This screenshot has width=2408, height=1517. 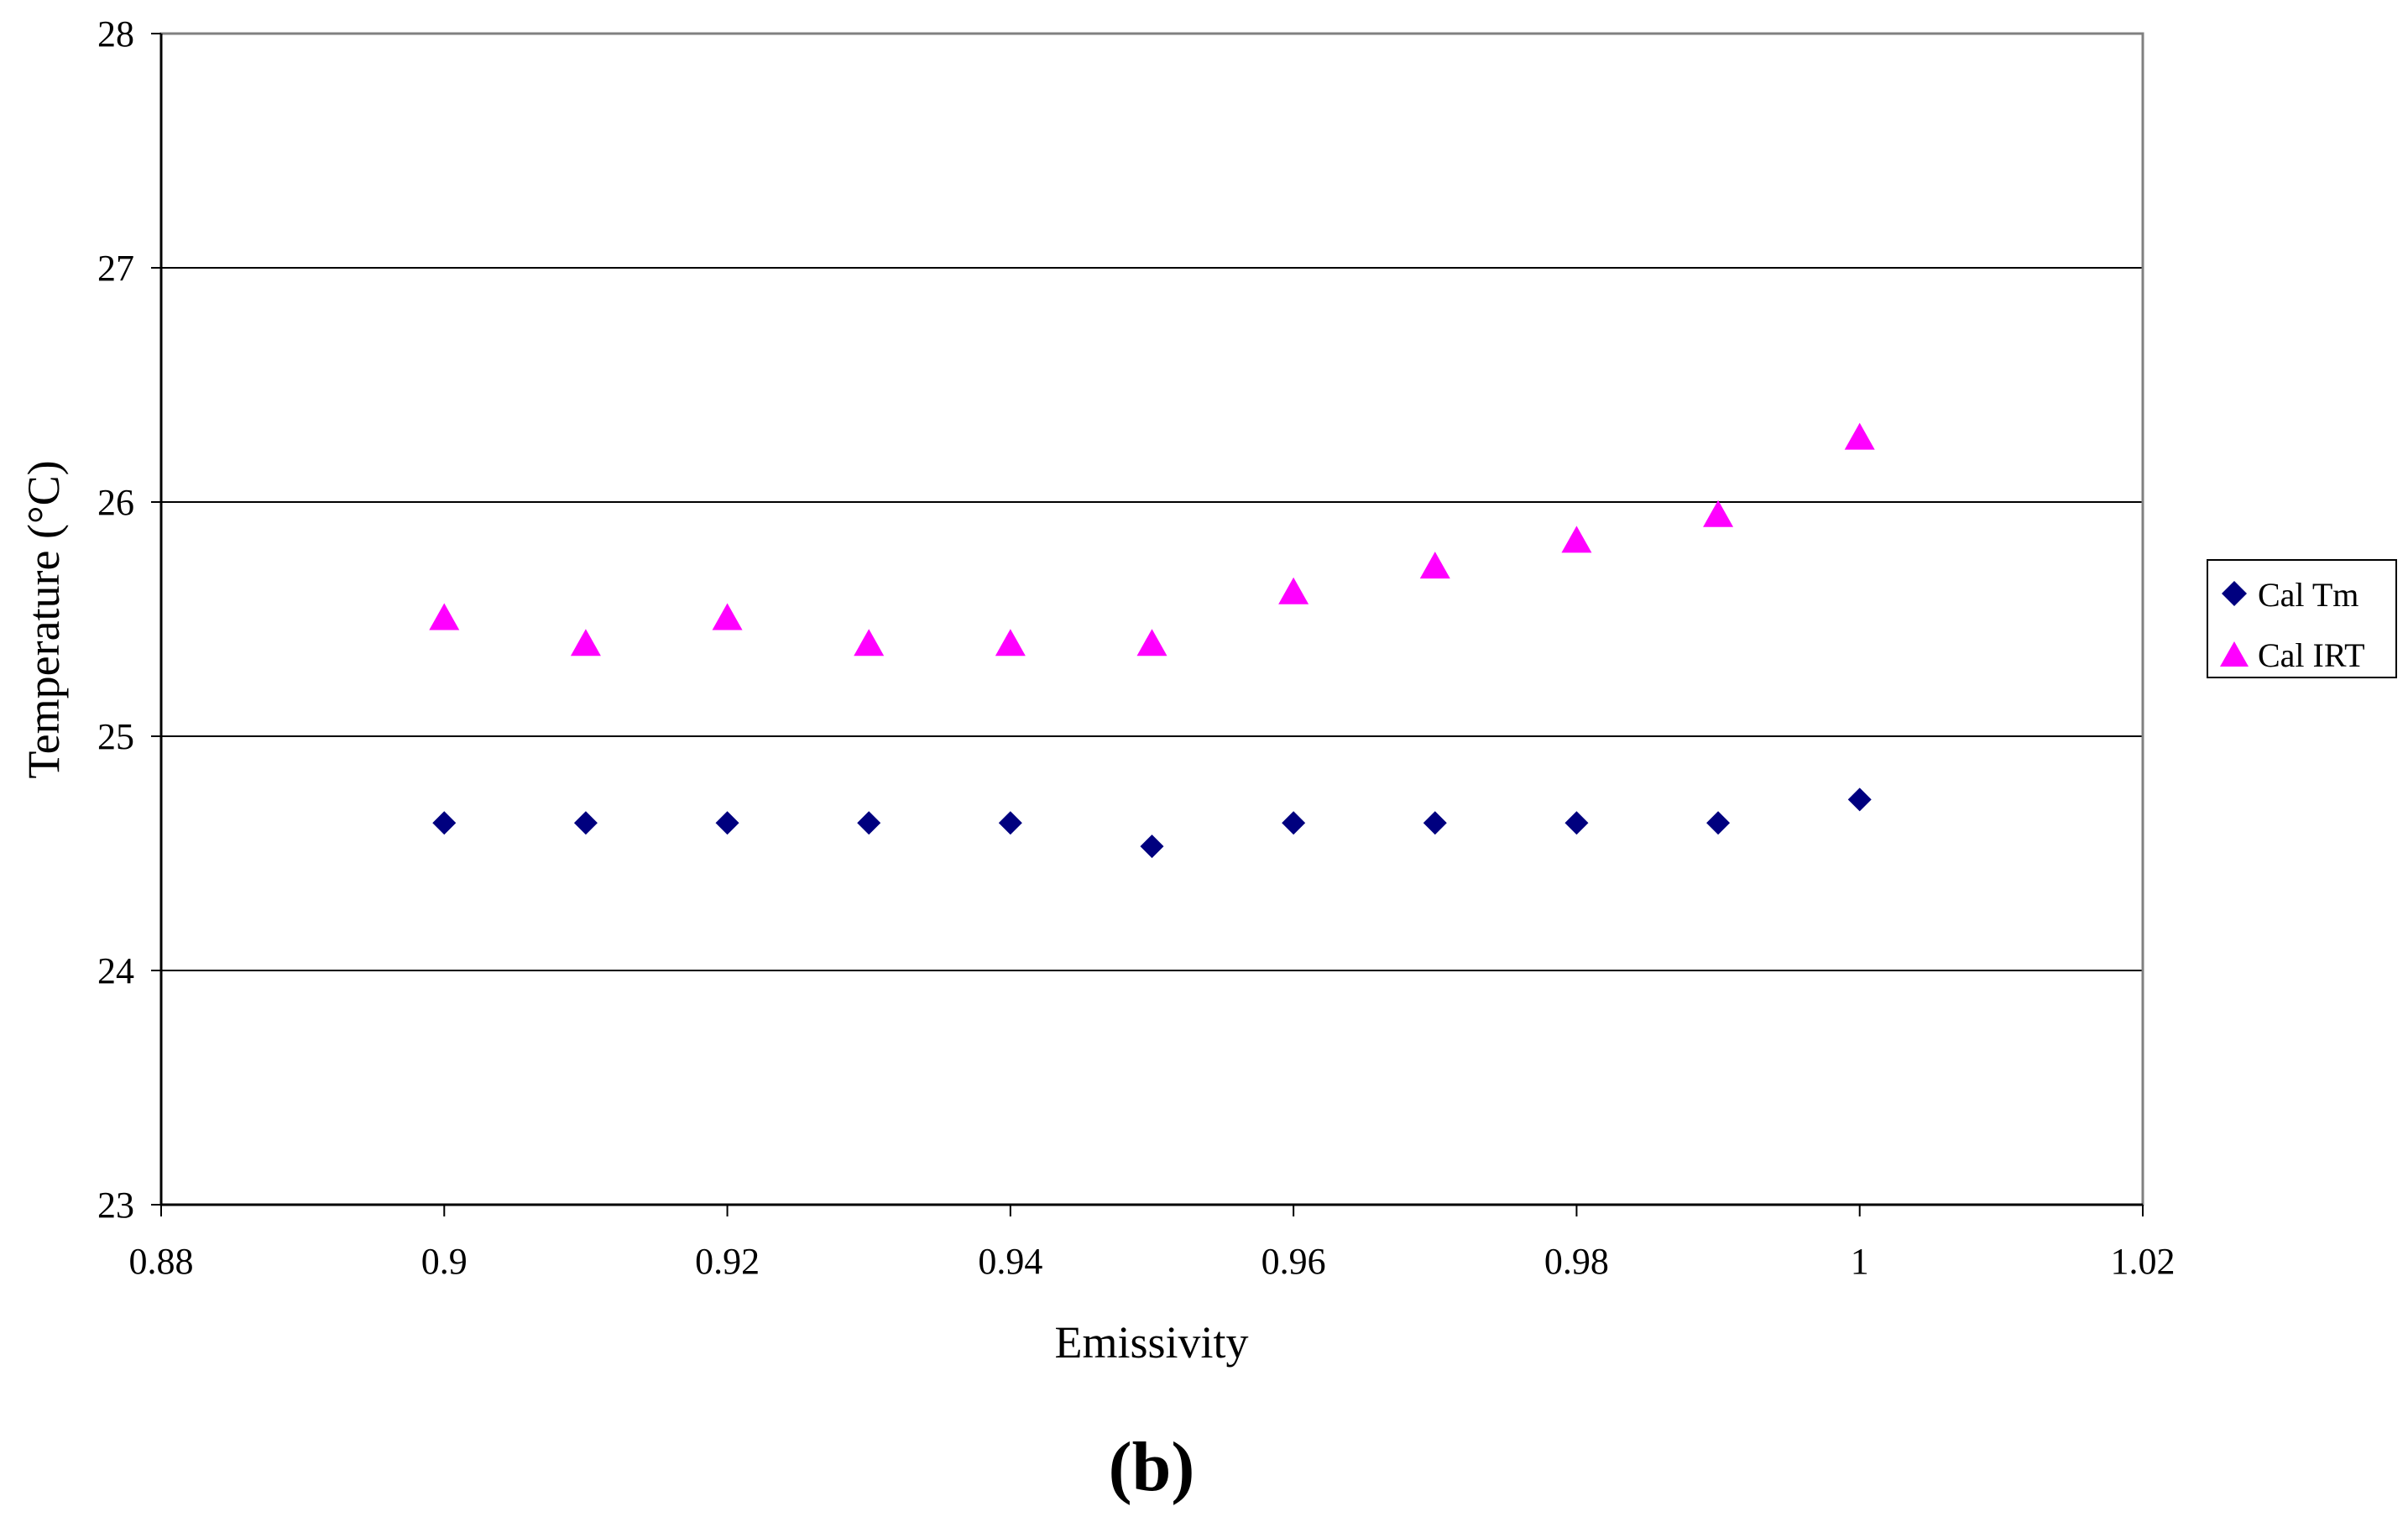 What do you see at coordinates (115, 502) in the screenshot?
I see `y-tick-label: 26` at bounding box center [115, 502].